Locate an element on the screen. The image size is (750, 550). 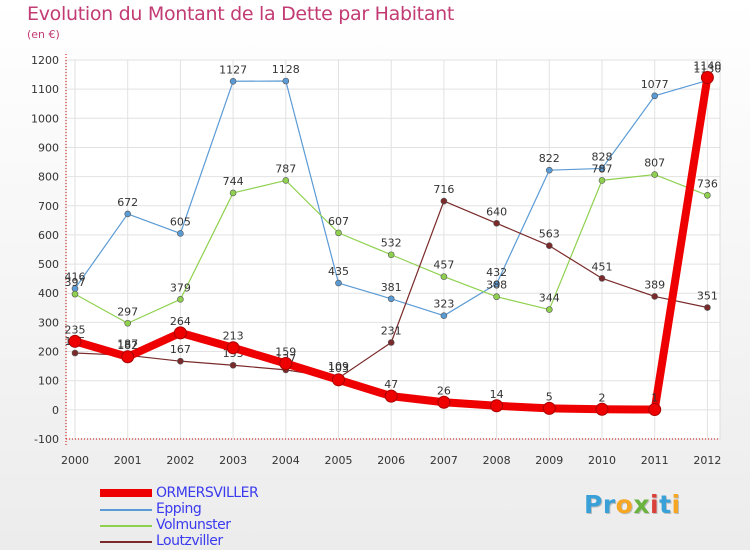
y-tick-label: 600 is located at coordinates (48, 235).